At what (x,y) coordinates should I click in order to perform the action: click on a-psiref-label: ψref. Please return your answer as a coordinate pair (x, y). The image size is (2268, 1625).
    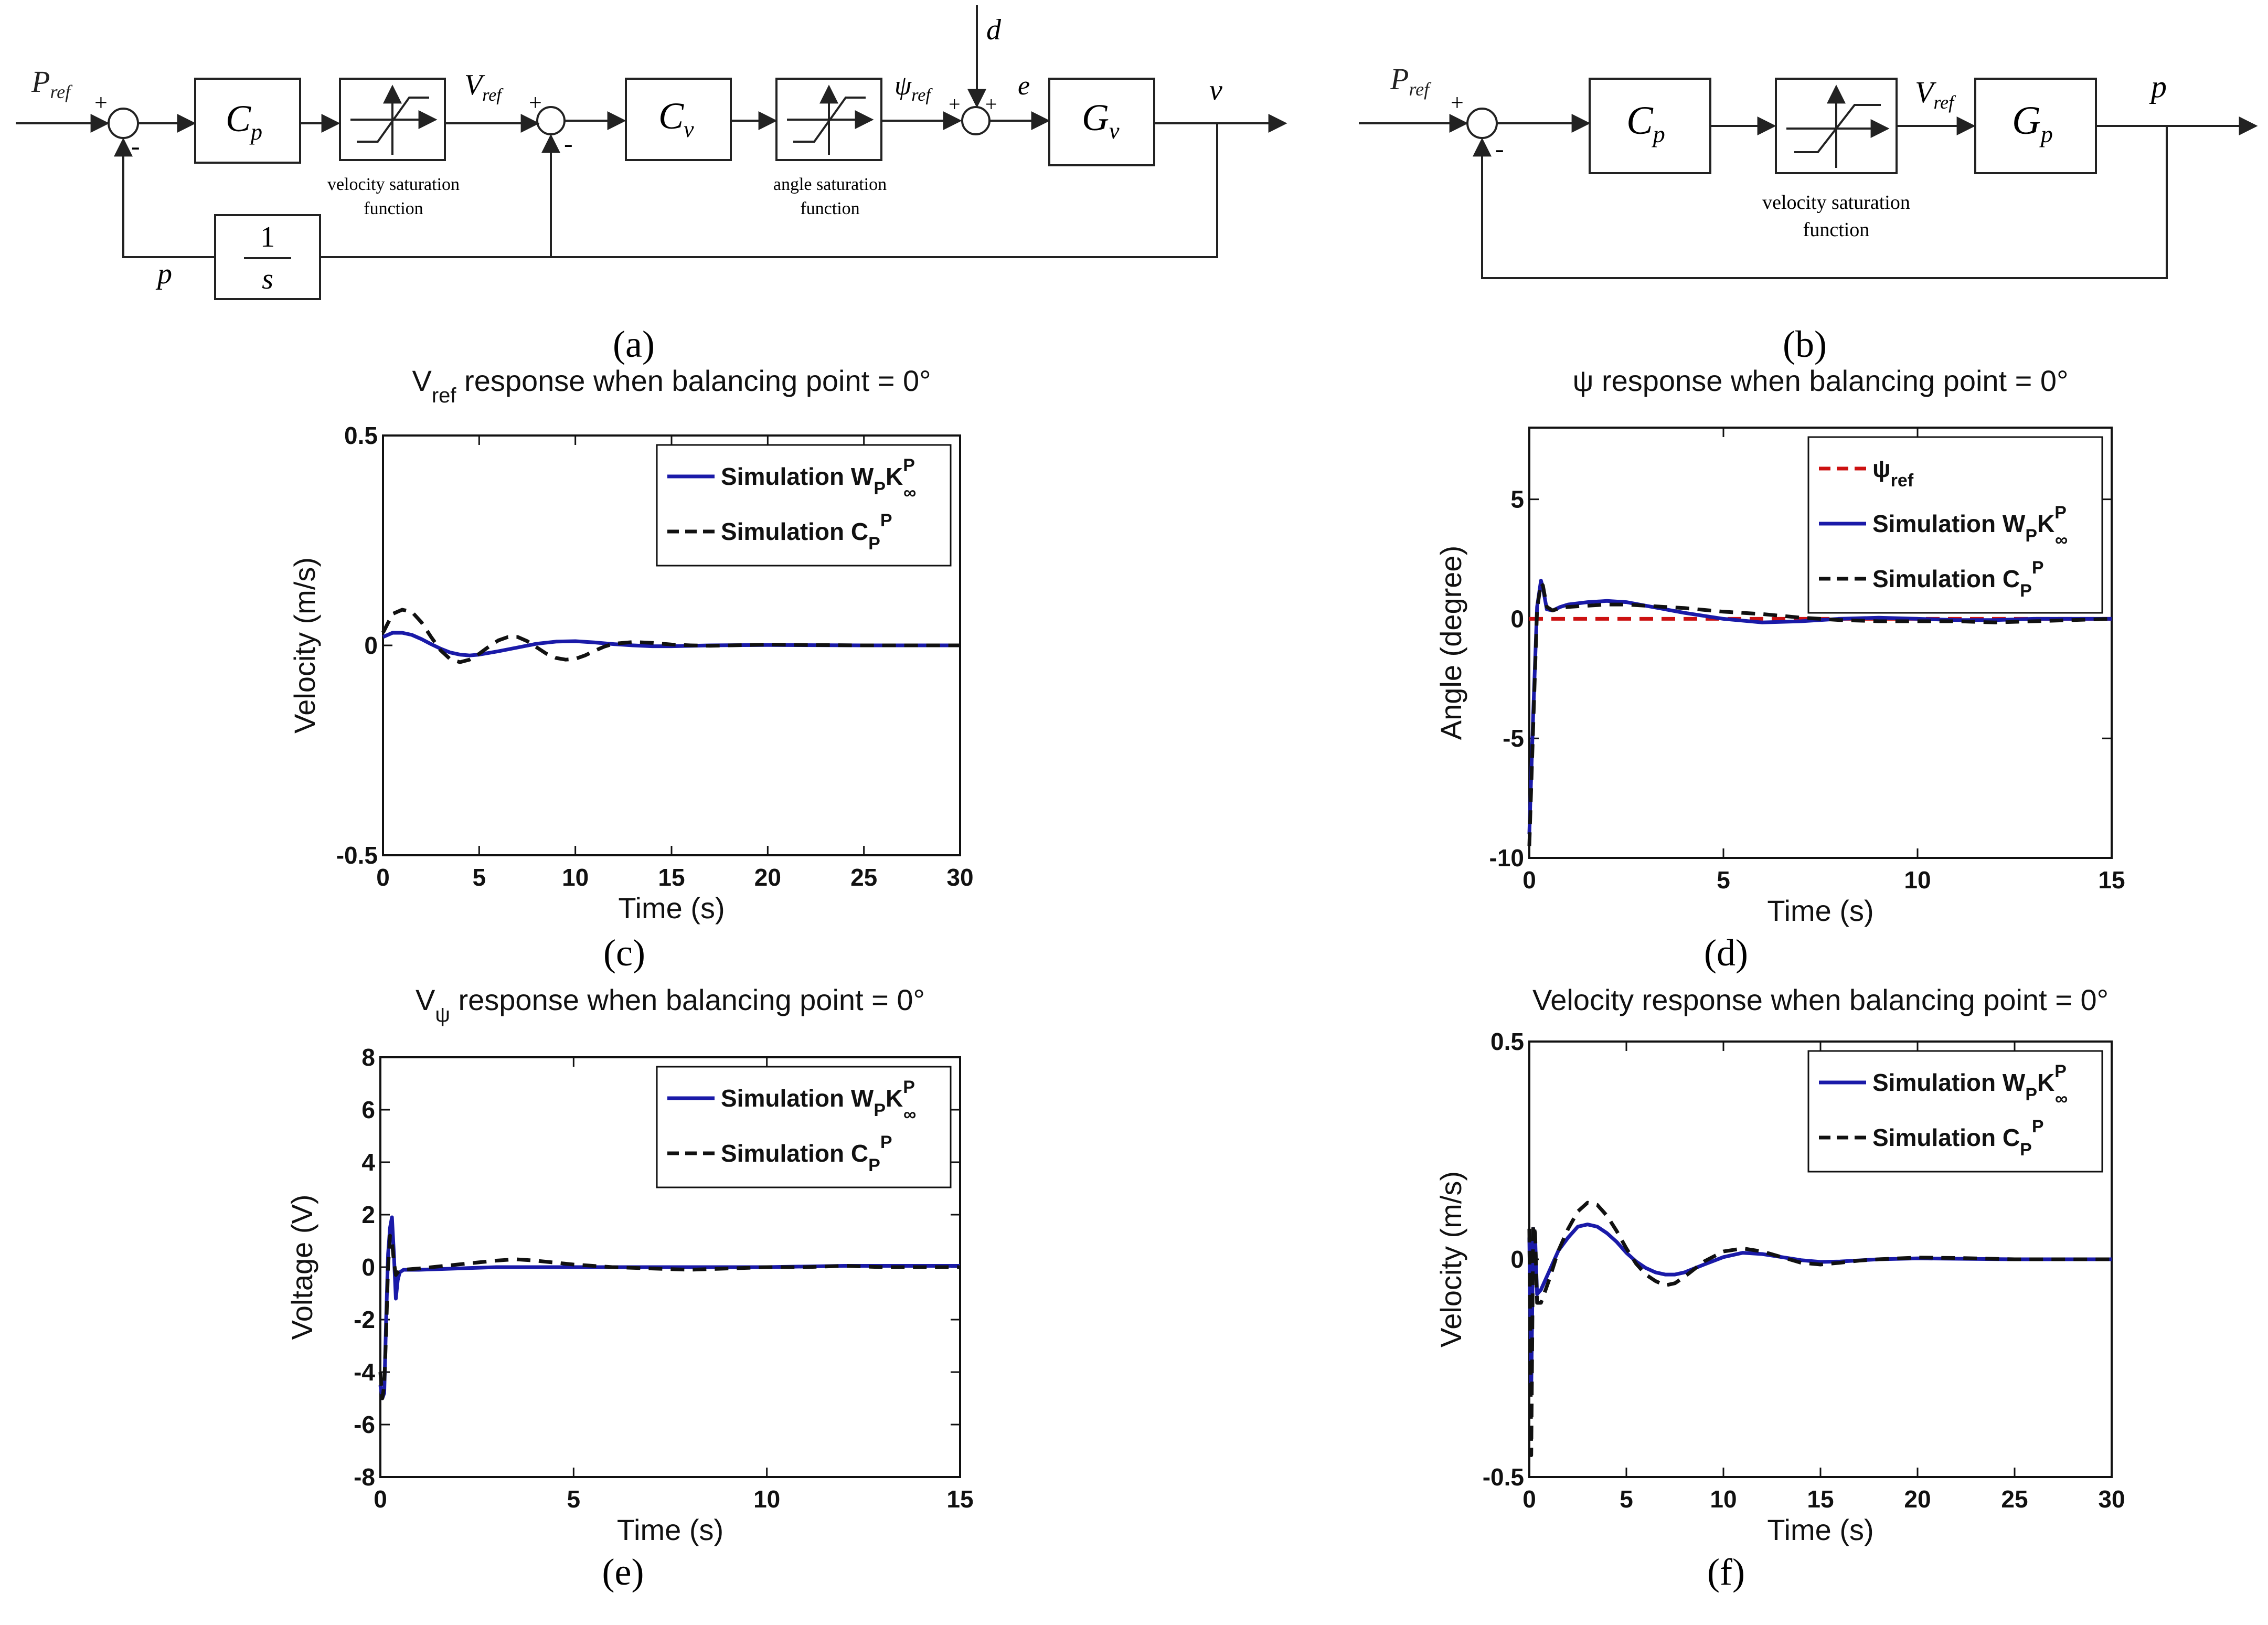
    Looking at the image, I should click on (914, 88).